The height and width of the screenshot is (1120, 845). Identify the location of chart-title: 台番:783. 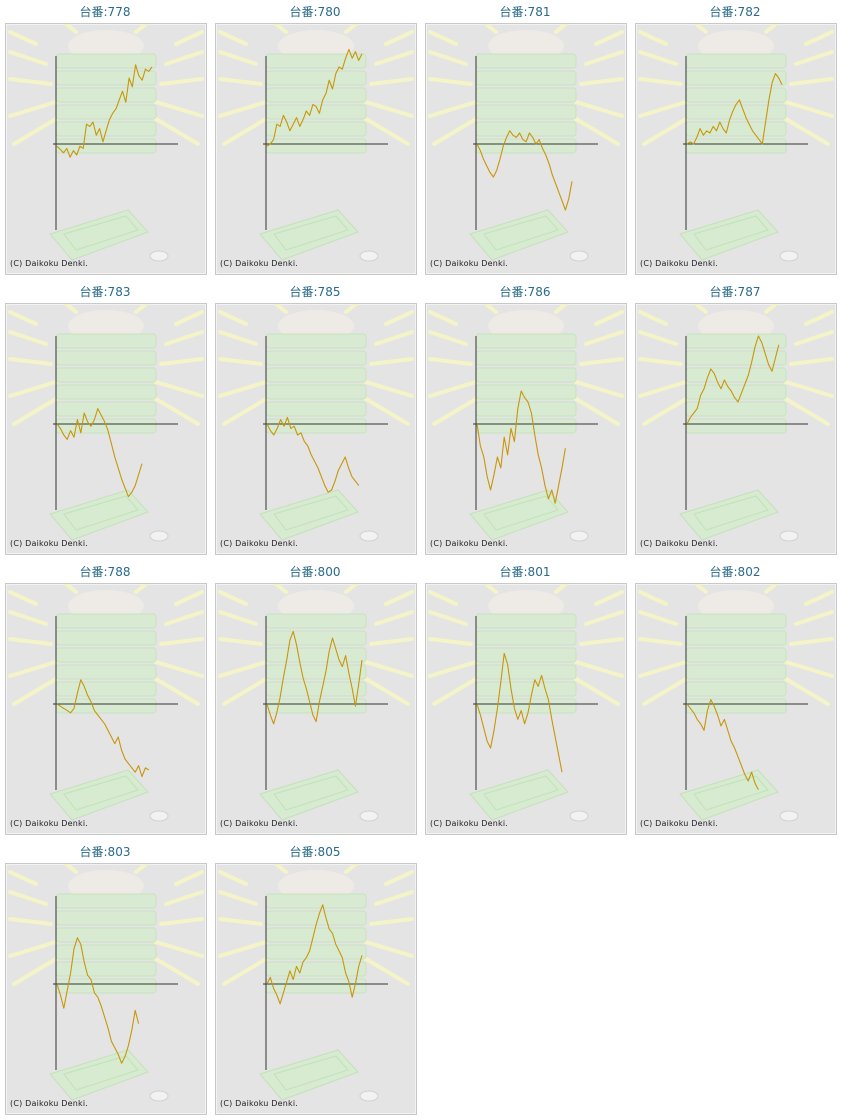
(105, 292).